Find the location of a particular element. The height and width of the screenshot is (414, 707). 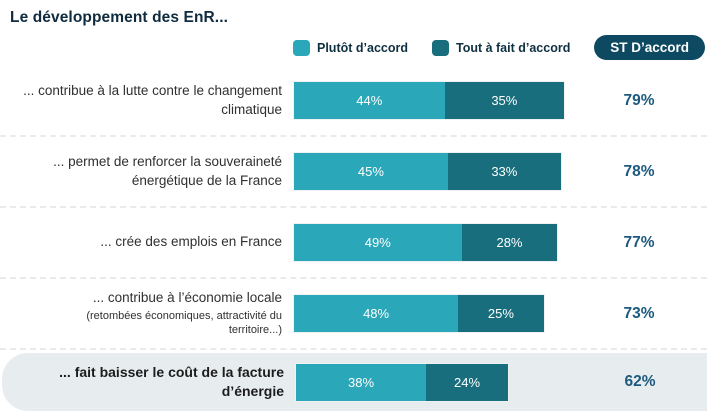

bar-segment-tout-a-fait: 33% is located at coordinates (504, 171).